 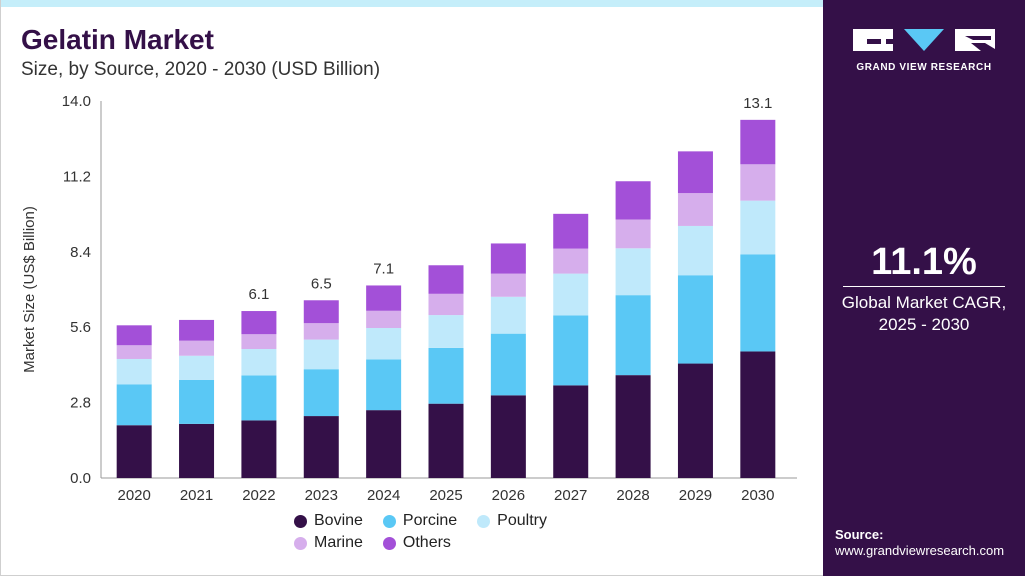 I want to click on y-tick-label: 0.0, so click(x=80, y=478).